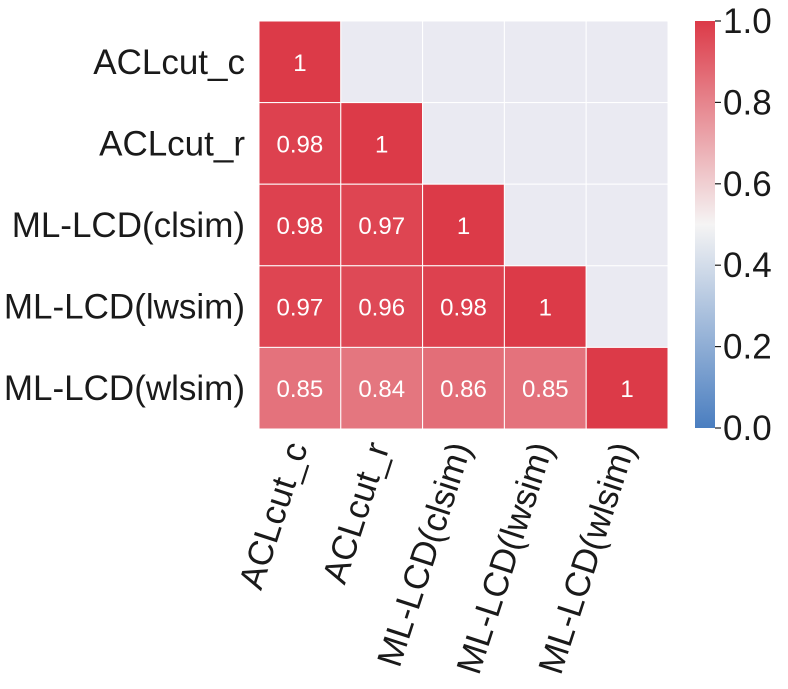 The image size is (788, 689). I want to click on colorbar: 0.0 0.2 0.4 0.6 0.8 1.0, so click(733, 225).